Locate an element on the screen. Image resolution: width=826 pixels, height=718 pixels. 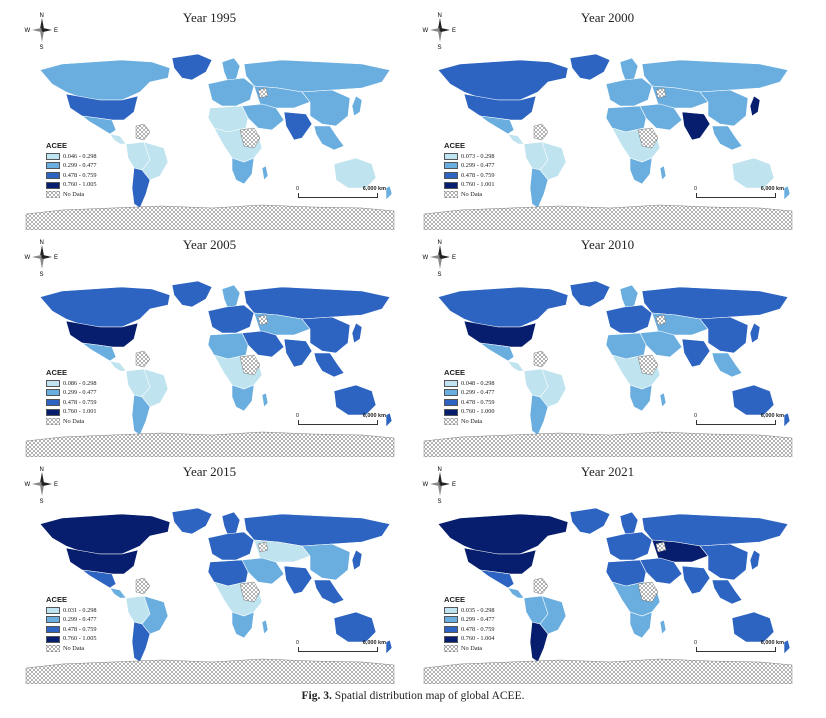
legend-item: 0.760 - 1.000 is located at coordinates (469, 412).